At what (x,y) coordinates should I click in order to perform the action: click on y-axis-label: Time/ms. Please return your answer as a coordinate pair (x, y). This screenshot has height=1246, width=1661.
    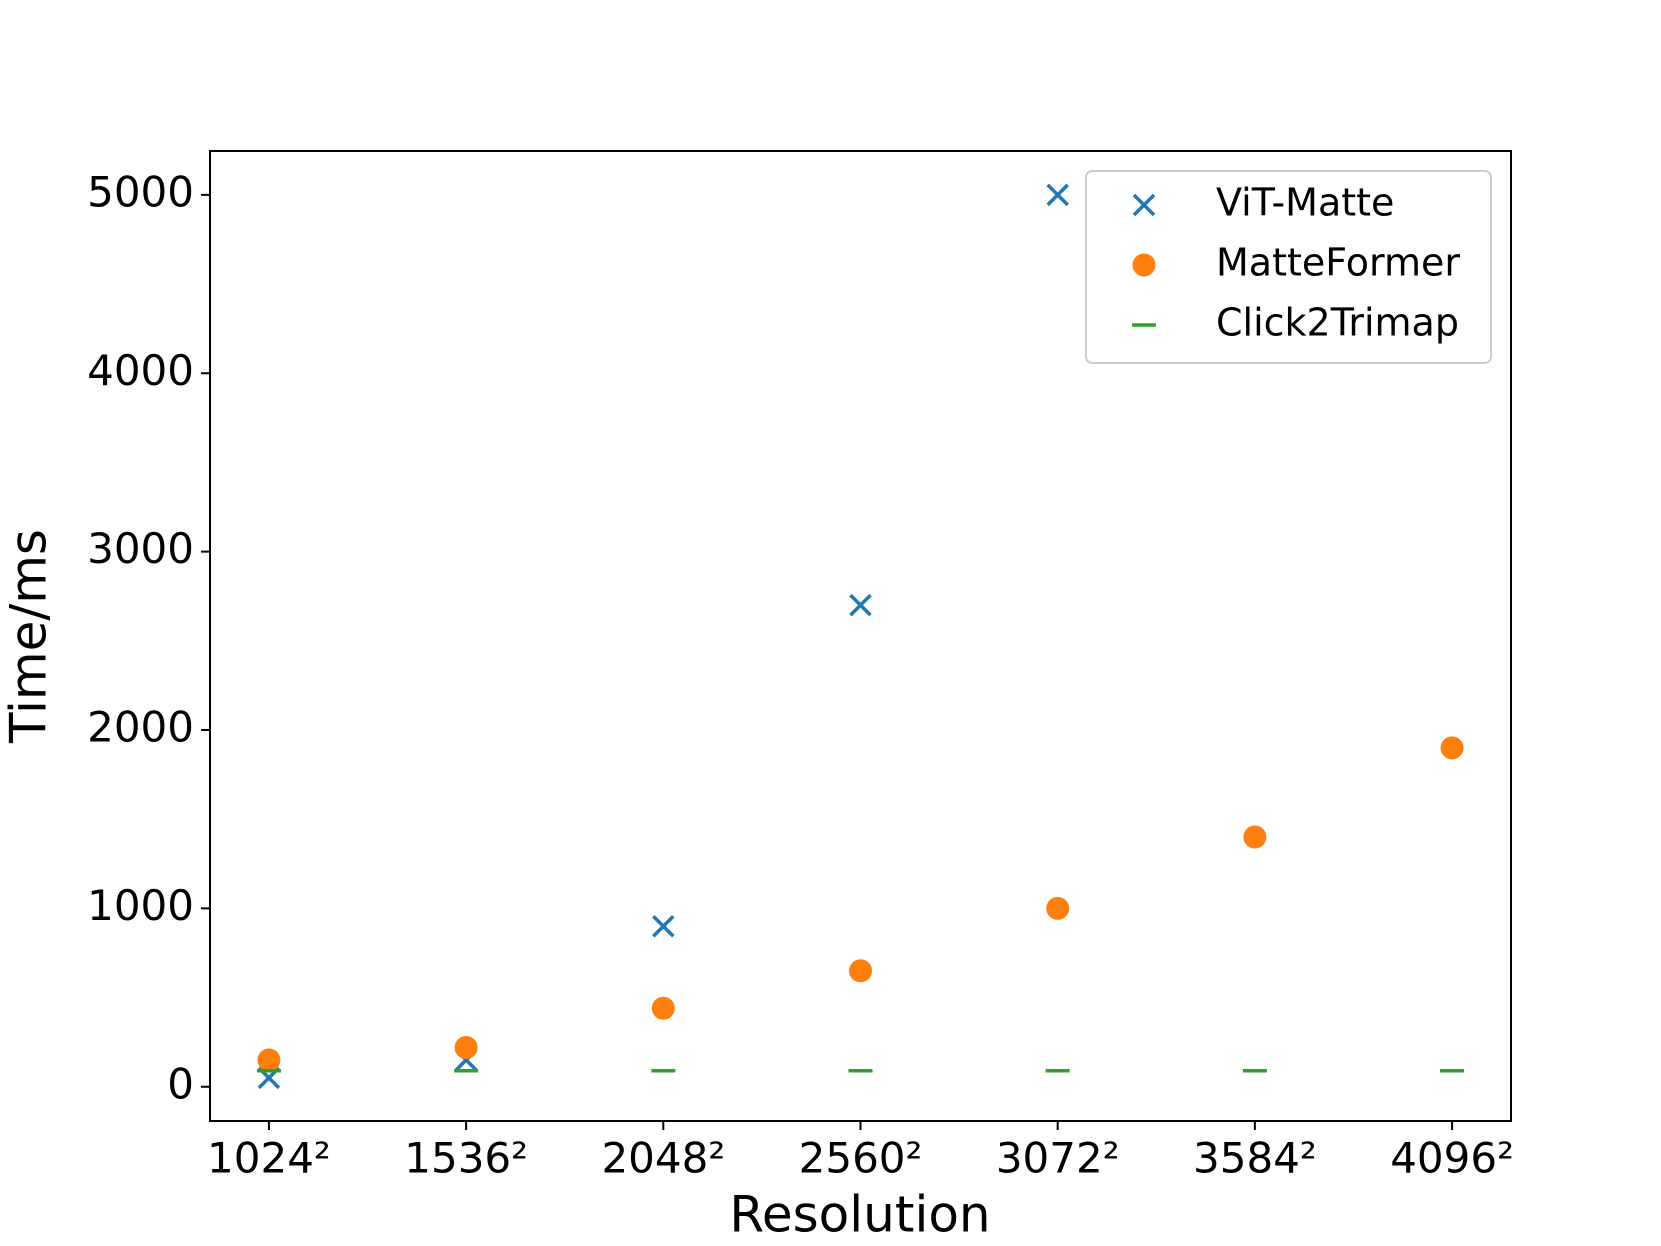
    Looking at the image, I should click on (29, 636).